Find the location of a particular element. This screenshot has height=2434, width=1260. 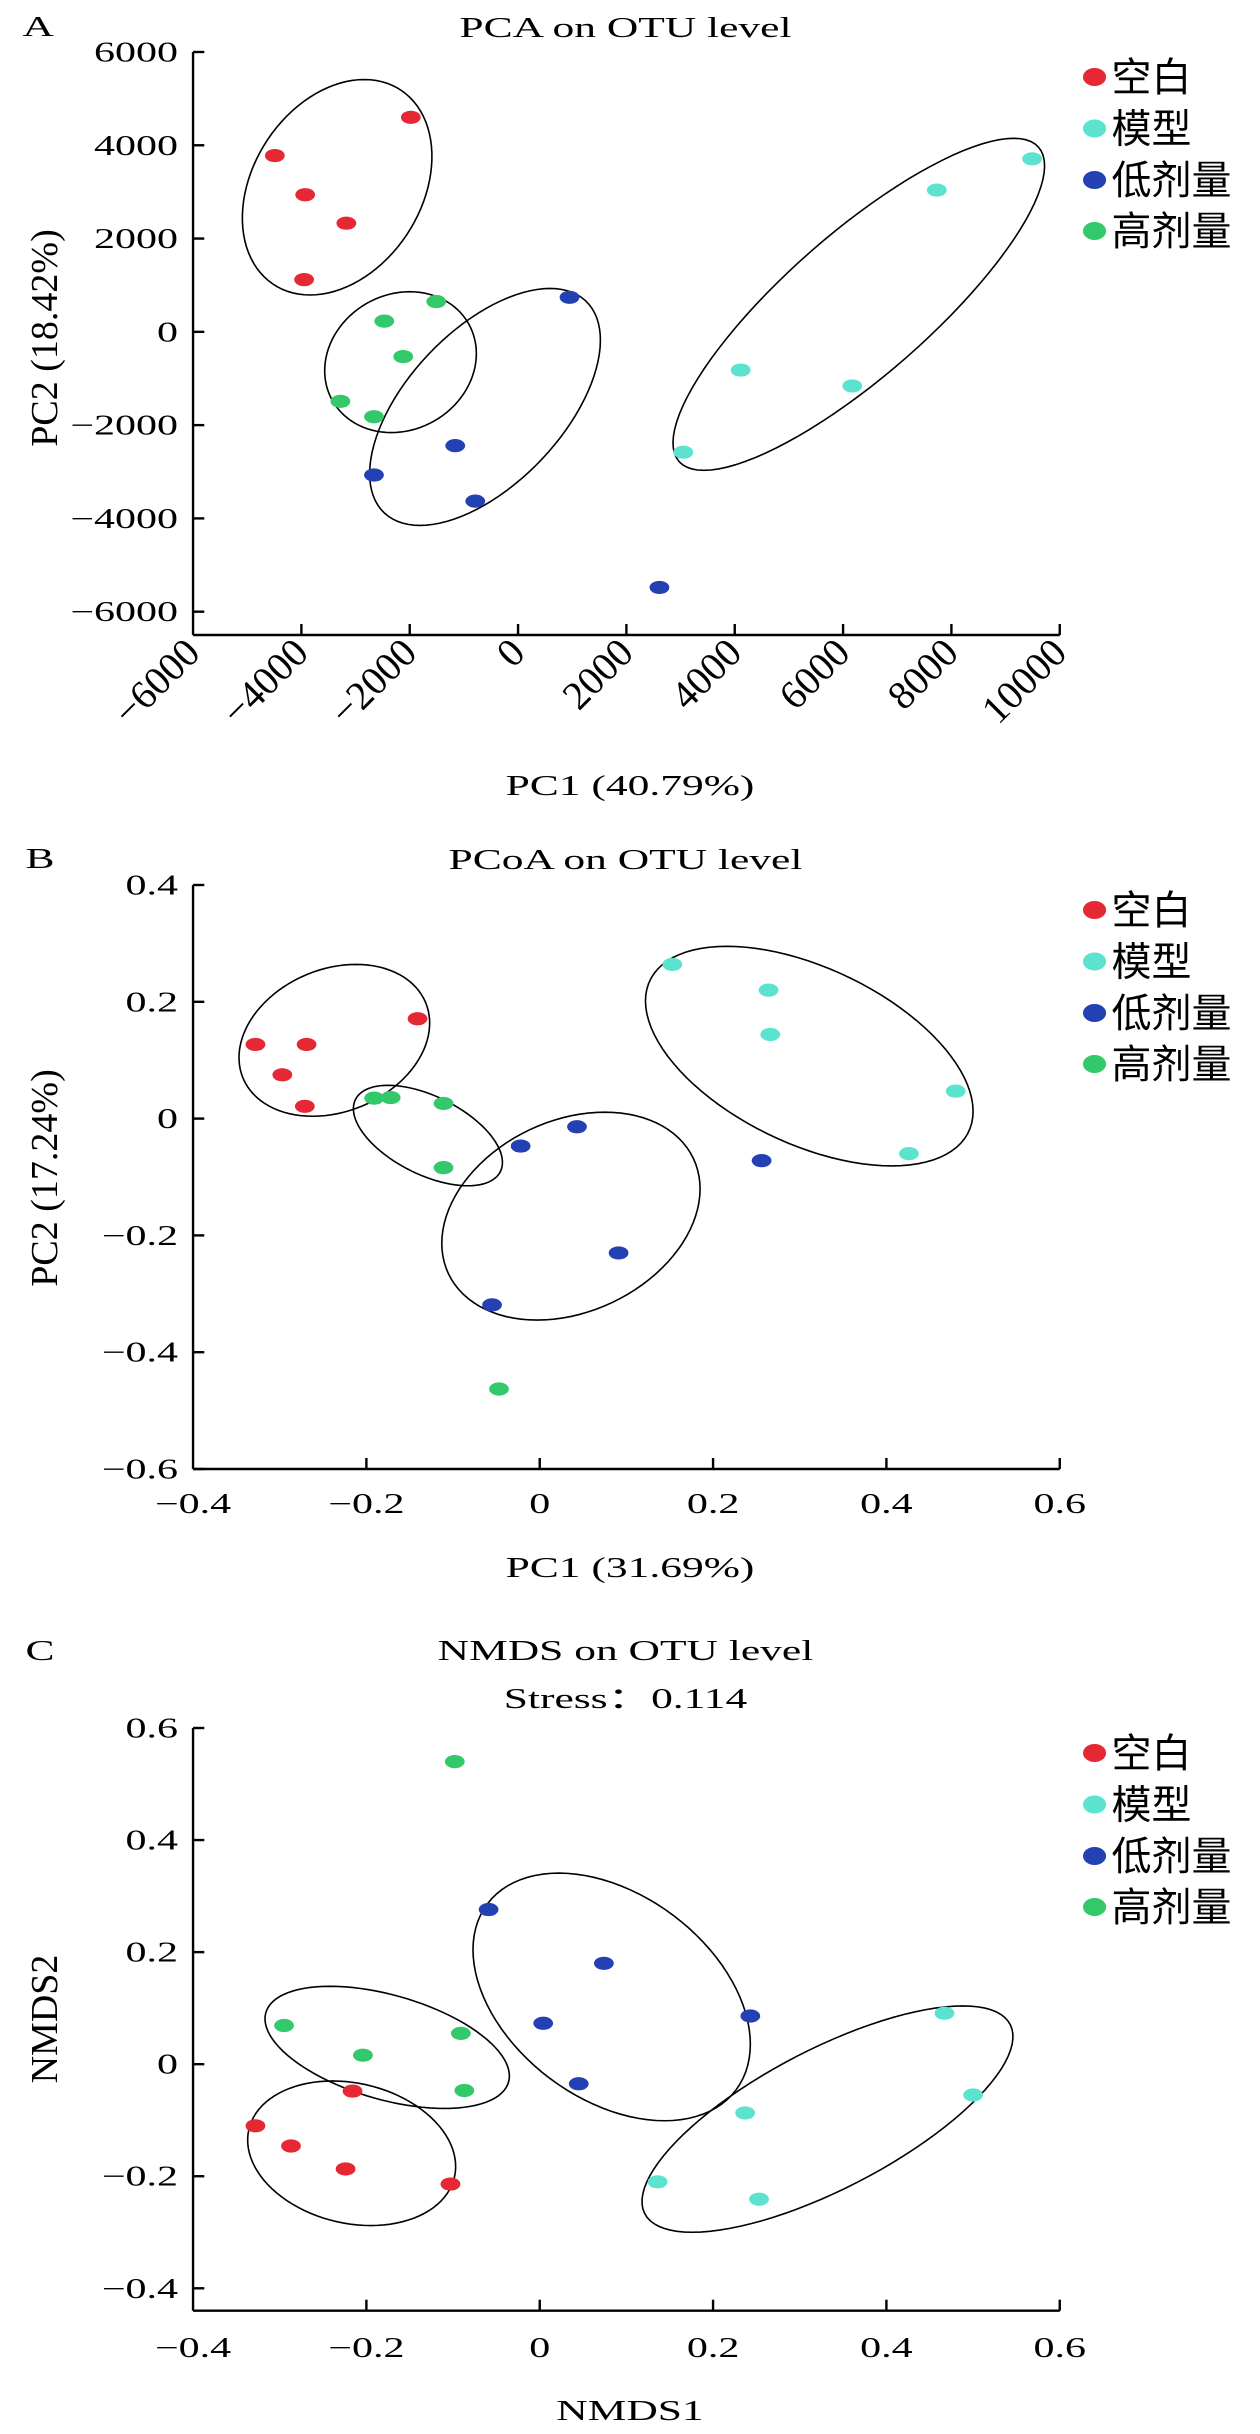

y-tick-label: 2000 is located at coordinates (136, 238).